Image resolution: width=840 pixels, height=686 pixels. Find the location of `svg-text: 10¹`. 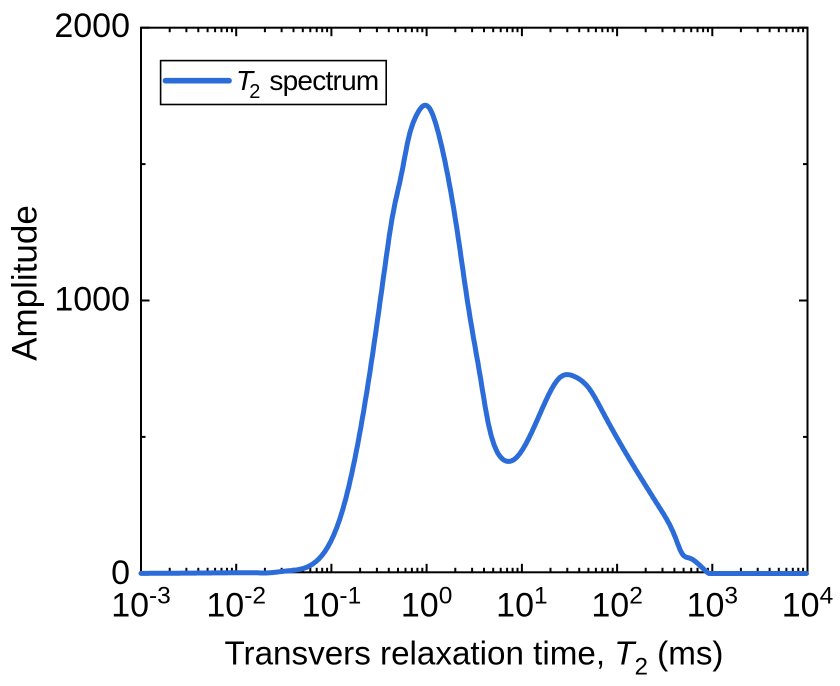

svg-text: 10¹ is located at coordinates (521, 604).